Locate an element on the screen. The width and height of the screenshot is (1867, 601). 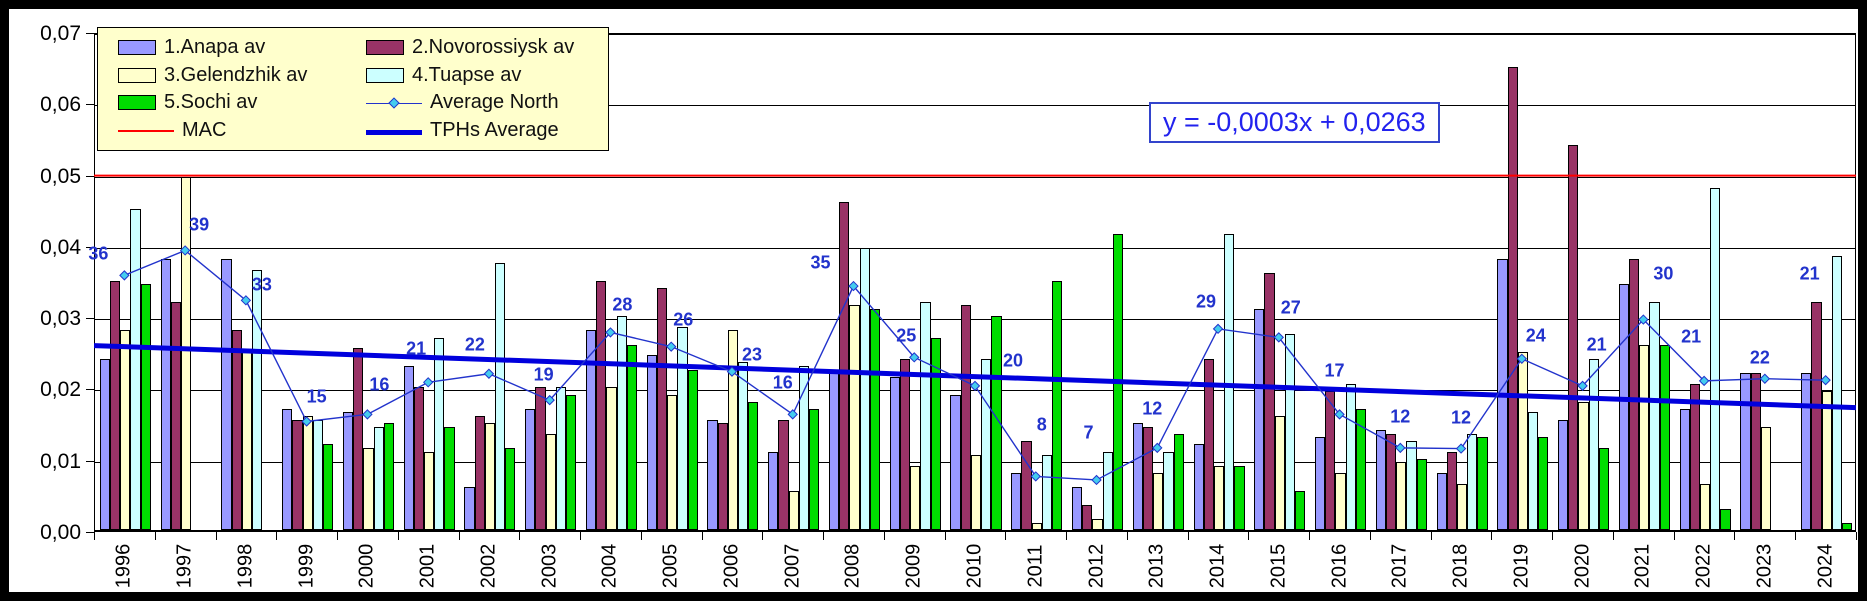
bar-novorossiysk-2009 is located at coordinates (905, 444).